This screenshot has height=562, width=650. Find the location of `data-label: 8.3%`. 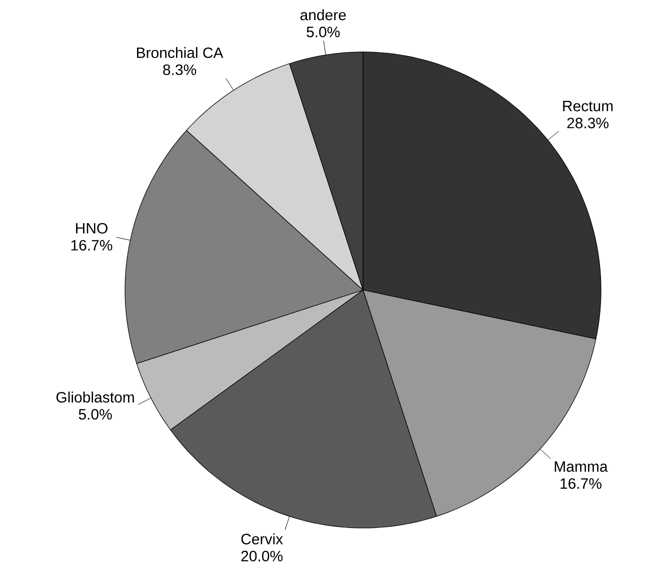

data-label: 8.3% is located at coordinates (179, 69).